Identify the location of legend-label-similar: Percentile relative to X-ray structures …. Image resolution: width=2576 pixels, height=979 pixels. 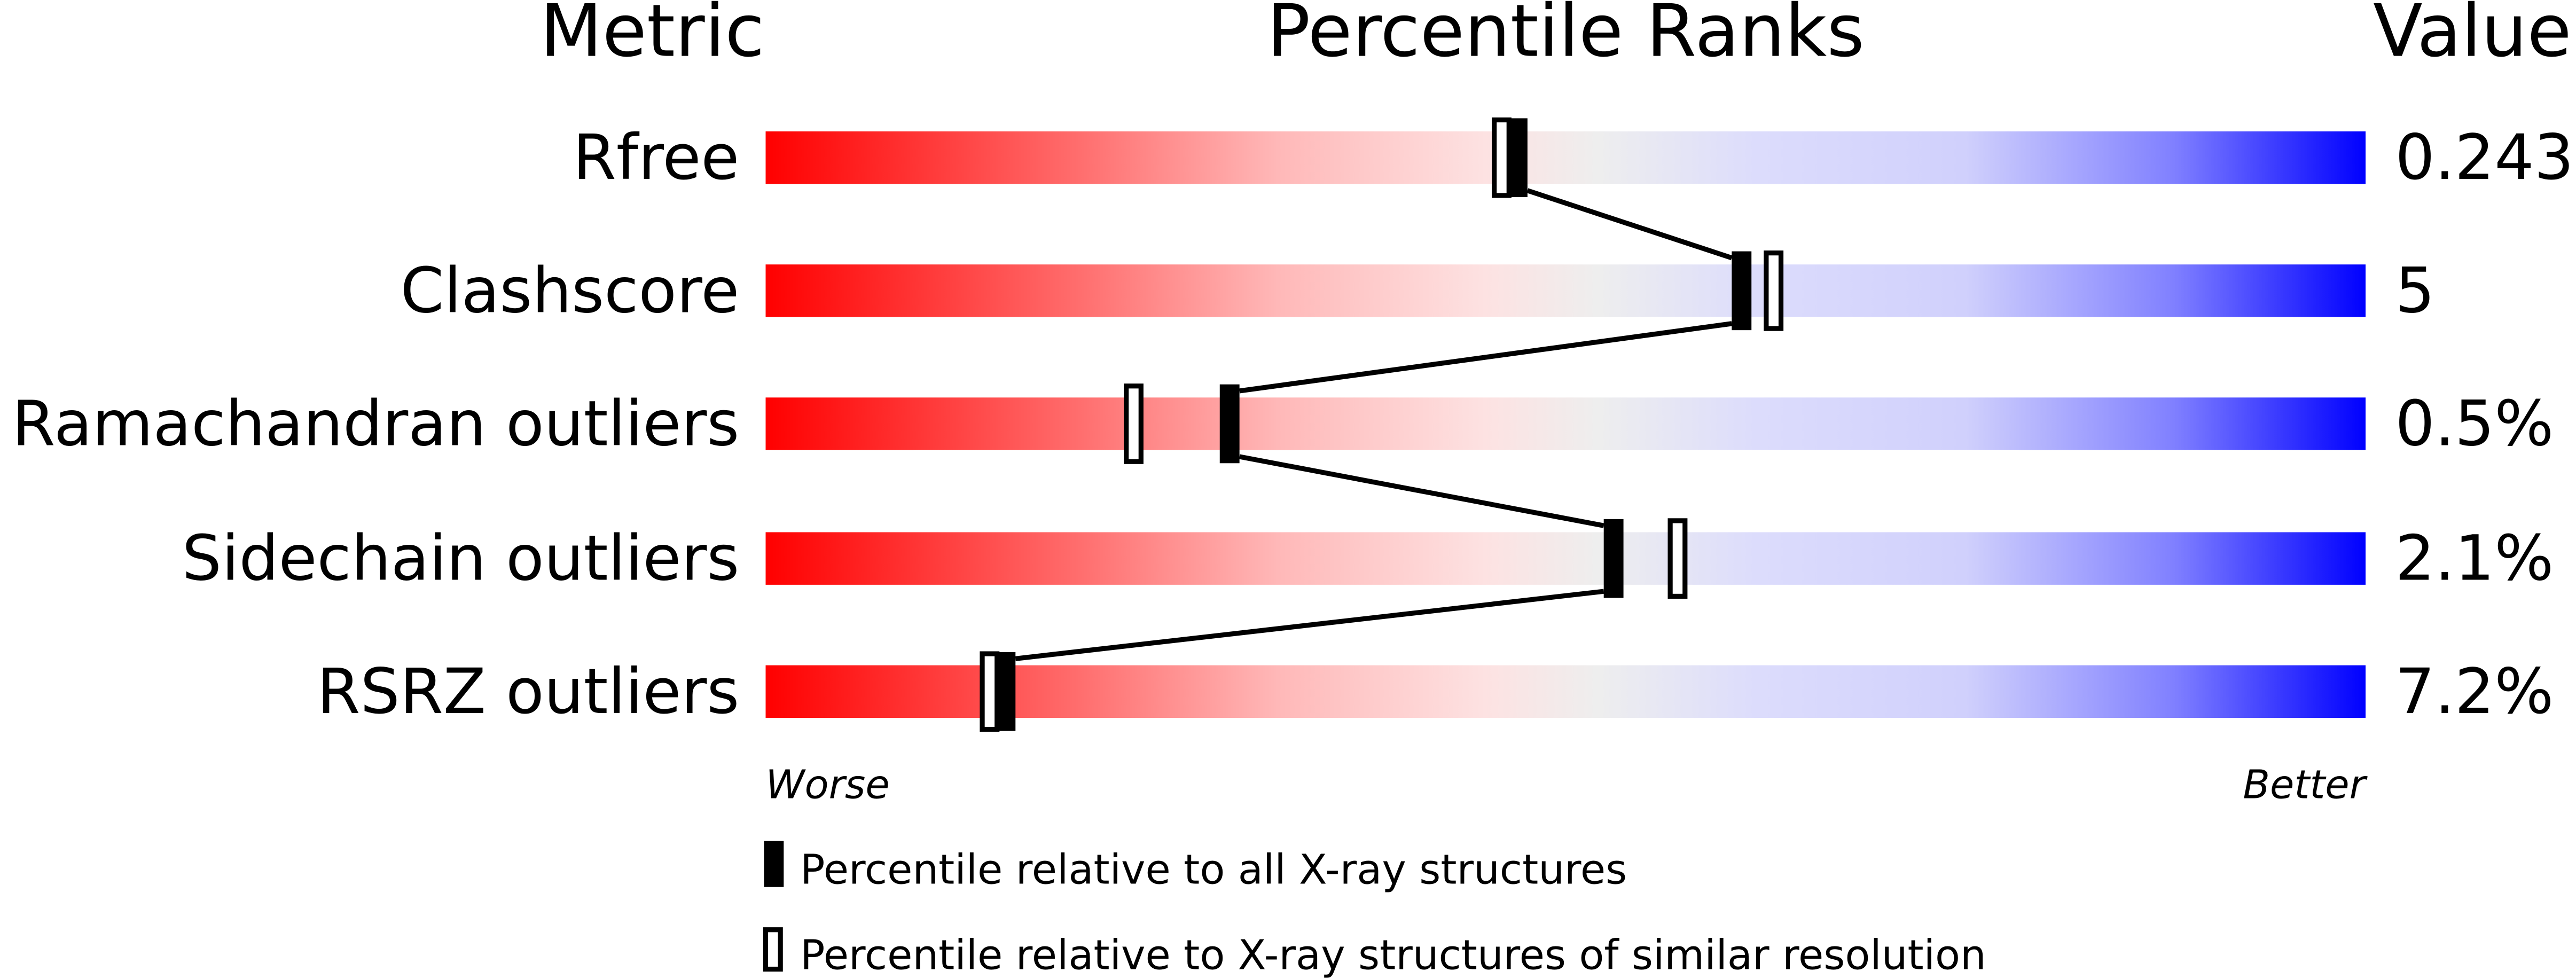
(1393, 955).